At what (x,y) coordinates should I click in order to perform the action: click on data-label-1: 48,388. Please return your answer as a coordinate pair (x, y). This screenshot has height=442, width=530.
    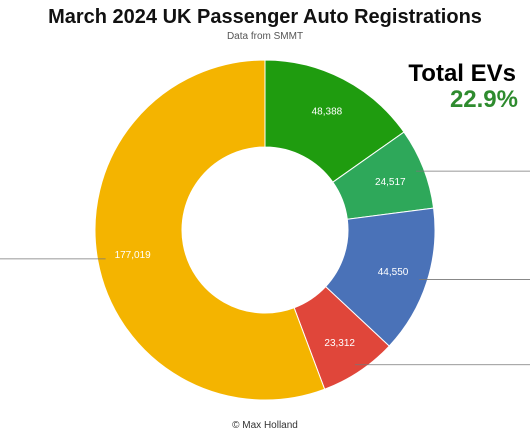
    Looking at the image, I should click on (327, 112).